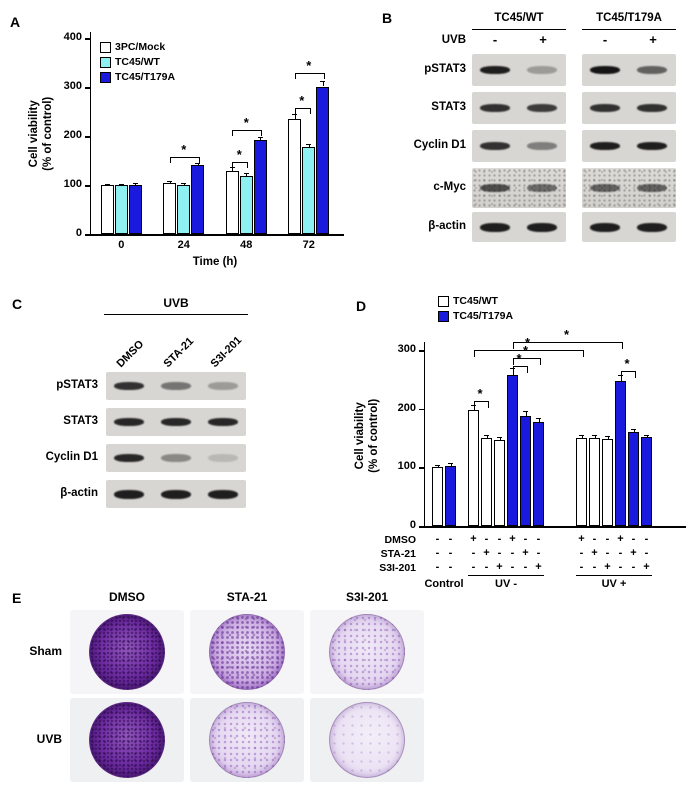 This screenshot has width=700, height=787. What do you see at coordinates (137, 62) in the screenshot?
I see `legend-label: TC45/WT` at bounding box center [137, 62].